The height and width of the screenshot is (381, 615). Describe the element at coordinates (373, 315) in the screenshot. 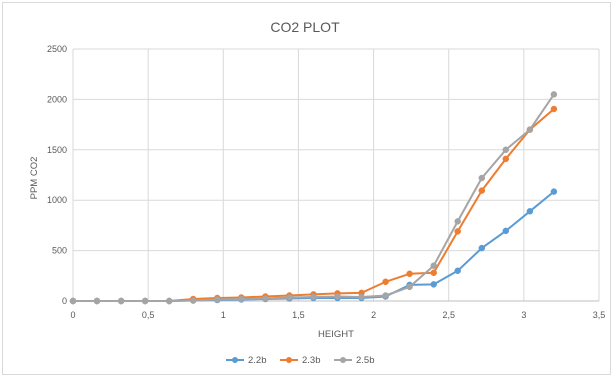

I see `x-tick-label: 2` at that location.